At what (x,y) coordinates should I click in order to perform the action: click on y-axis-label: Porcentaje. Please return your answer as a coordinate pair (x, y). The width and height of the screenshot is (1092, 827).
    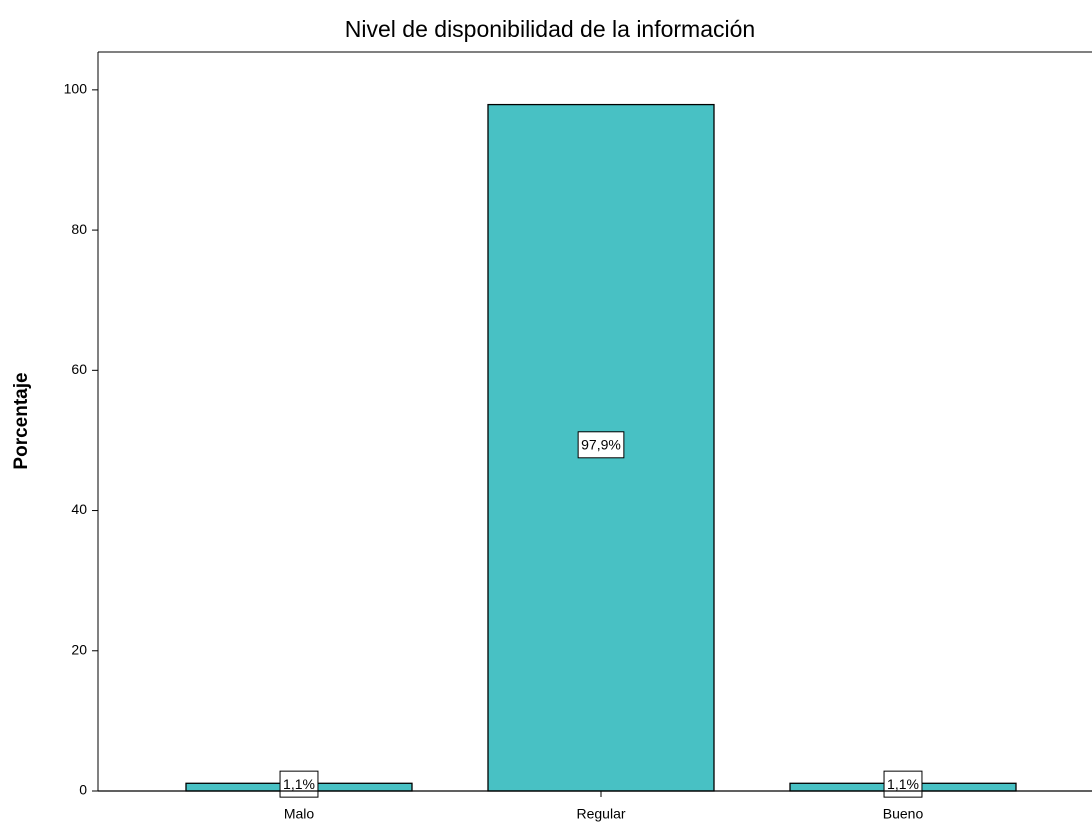
    Looking at the image, I should click on (21, 420).